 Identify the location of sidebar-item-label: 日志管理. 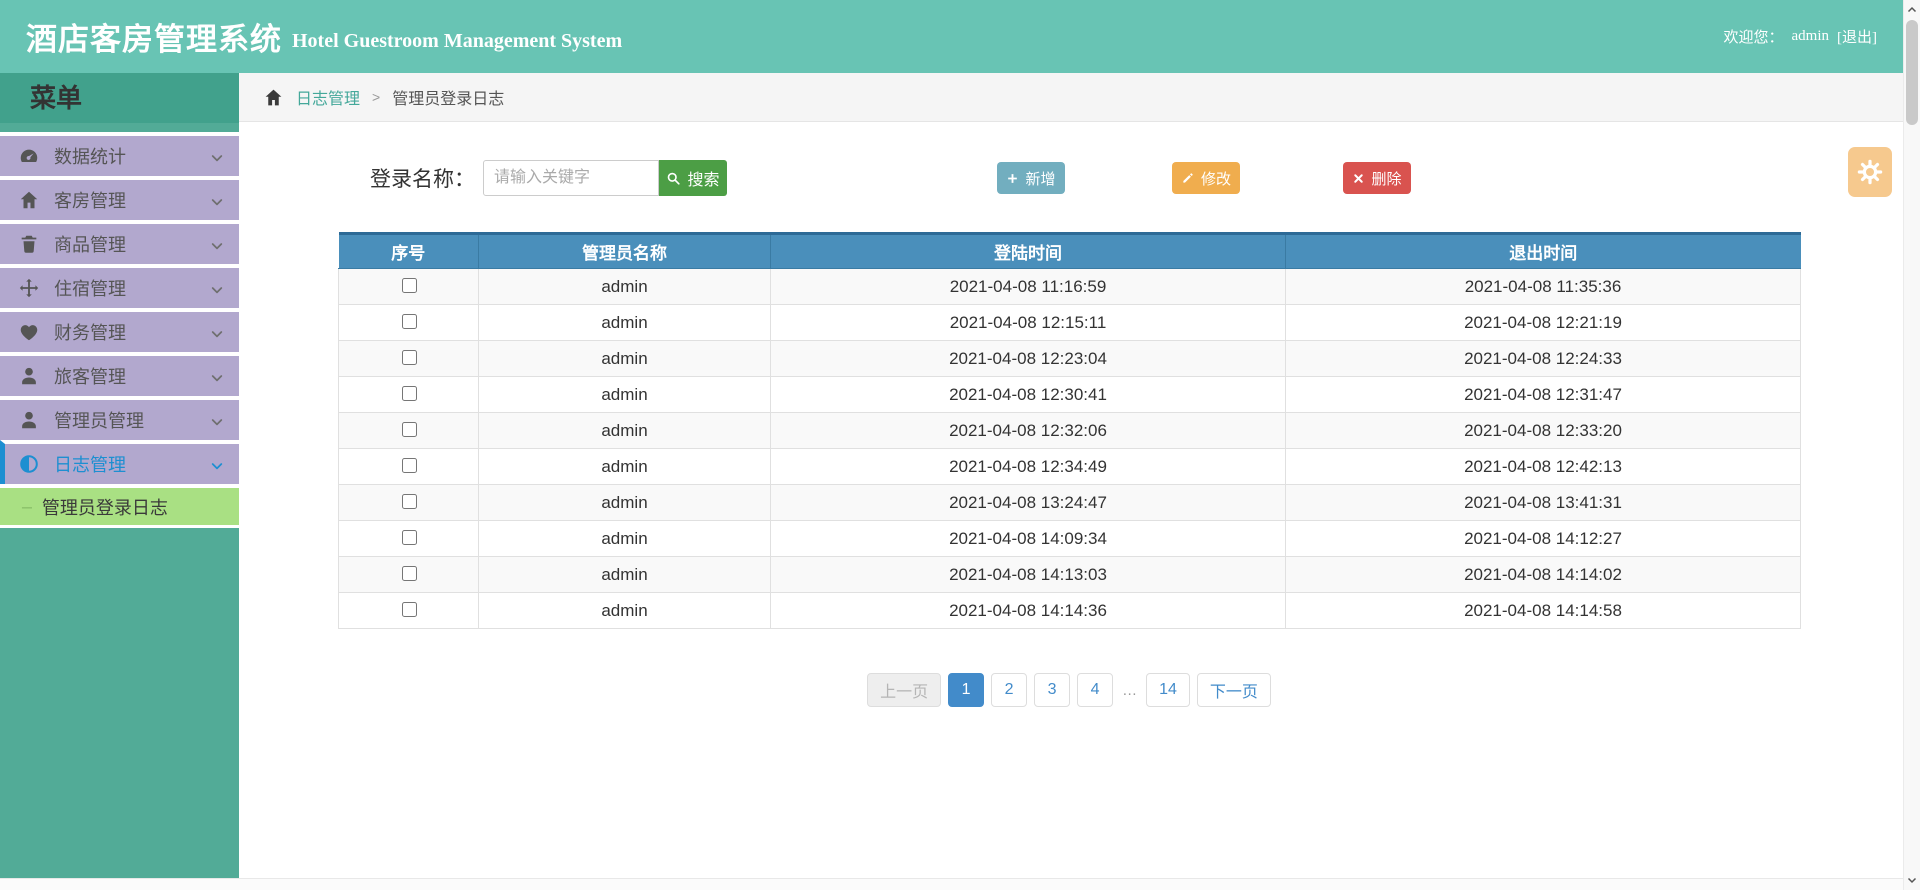
(90, 465).